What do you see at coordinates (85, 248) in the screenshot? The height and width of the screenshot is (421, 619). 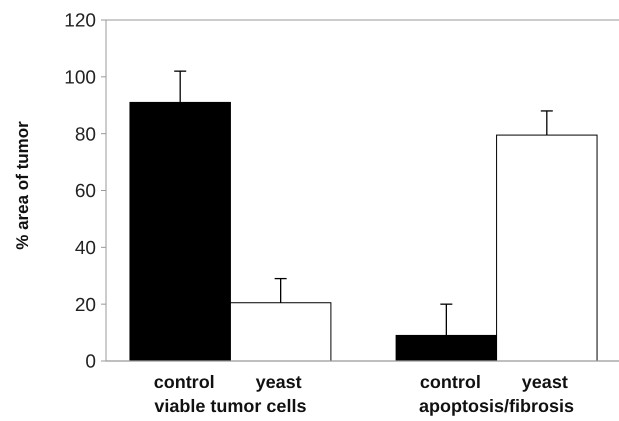 I see `y-tick-label: 40` at bounding box center [85, 248].